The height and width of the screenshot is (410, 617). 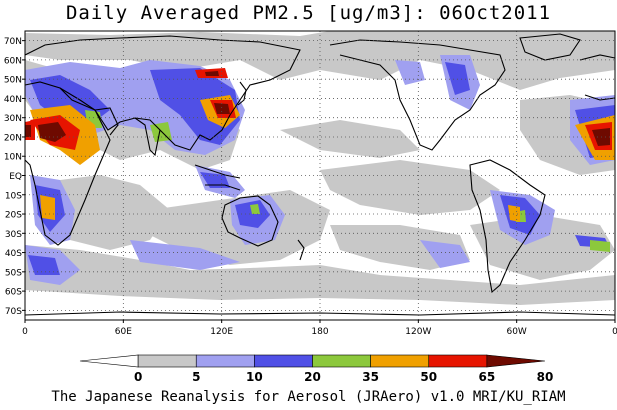 What do you see at coordinates (516, 332) in the screenshot?
I see `lon-label: 60W` at bounding box center [516, 332].